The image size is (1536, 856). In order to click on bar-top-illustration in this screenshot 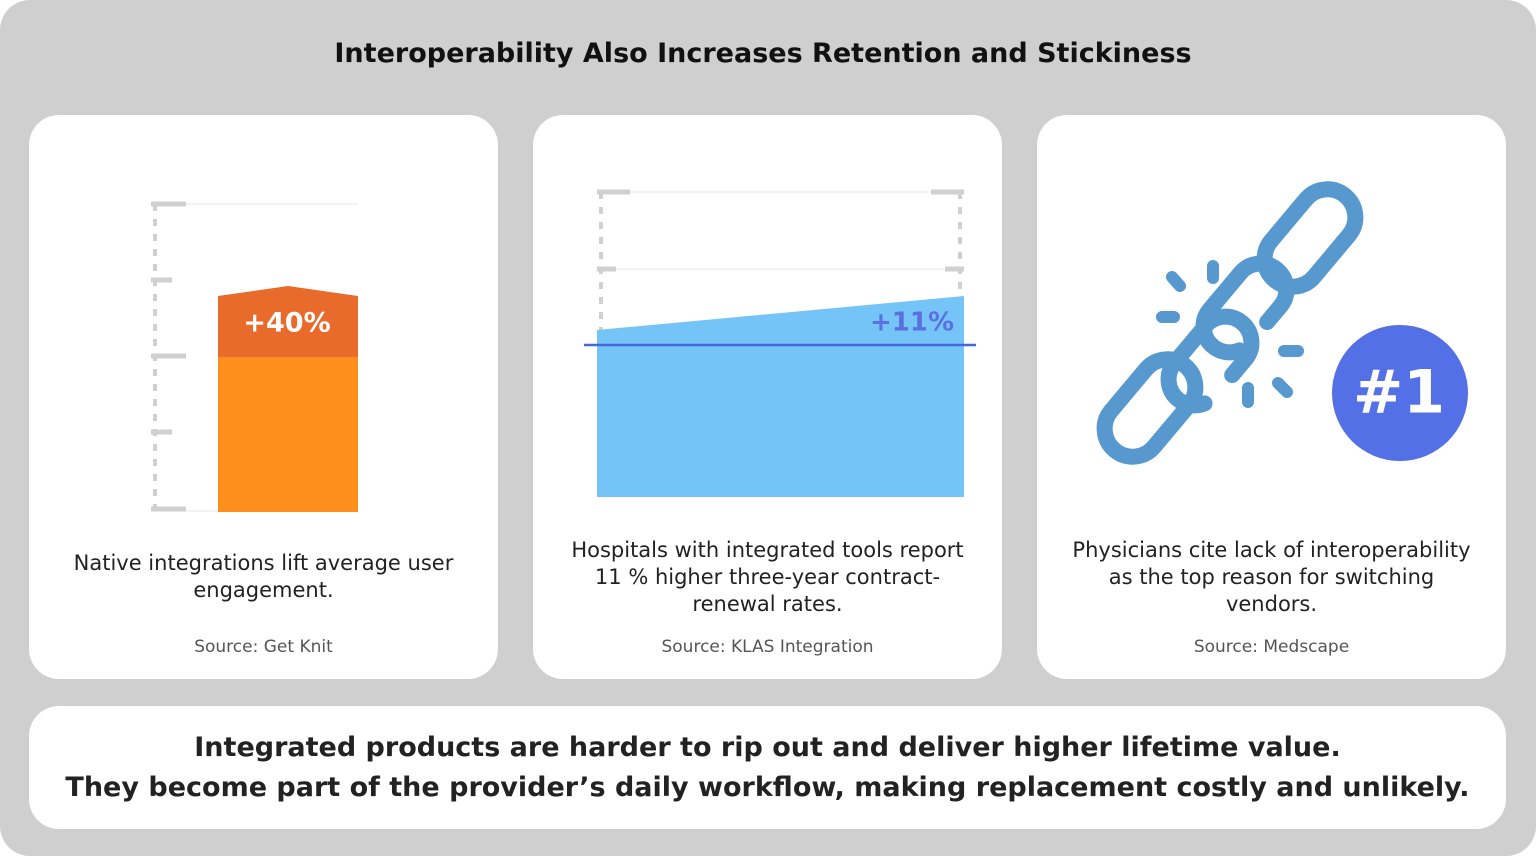, I will do `click(288, 321)`.